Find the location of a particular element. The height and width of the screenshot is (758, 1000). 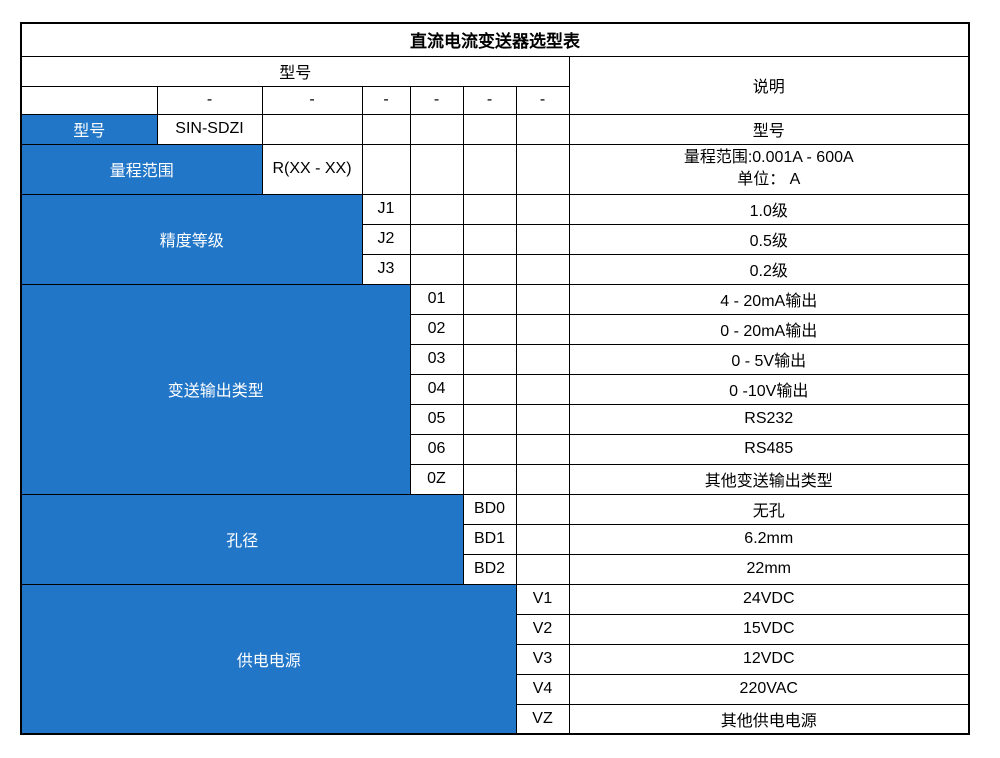

code-cell: J1 is located at coordinates (386, 209).